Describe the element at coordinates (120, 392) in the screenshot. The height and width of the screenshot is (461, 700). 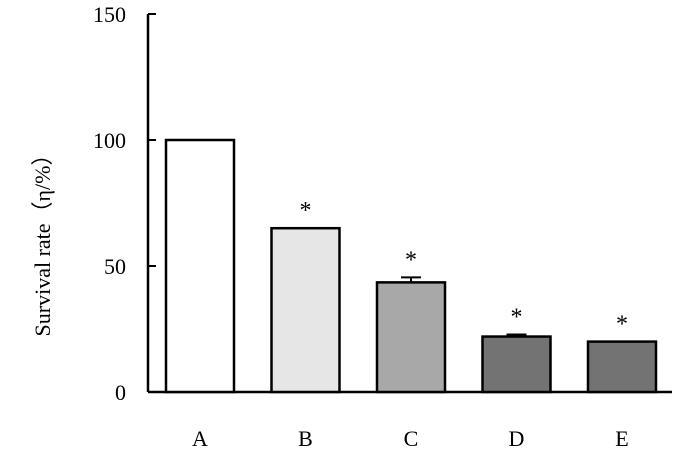
I see `y-tick-label: 0` at that location.